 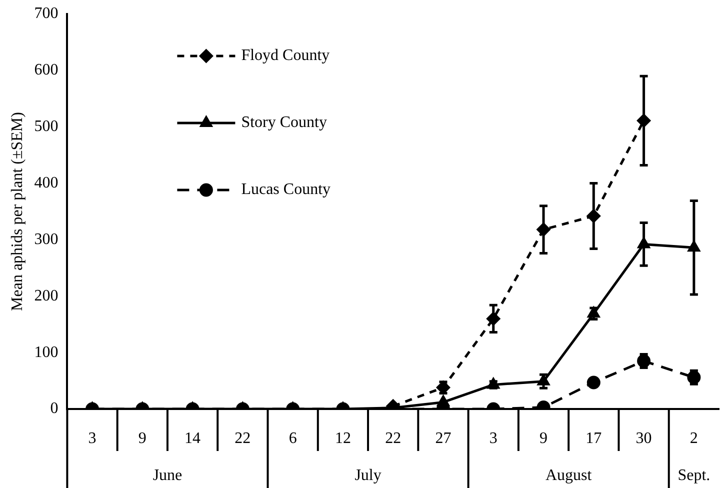 I want to click on legend-label: Lucas County, so click(x=286, y=189).